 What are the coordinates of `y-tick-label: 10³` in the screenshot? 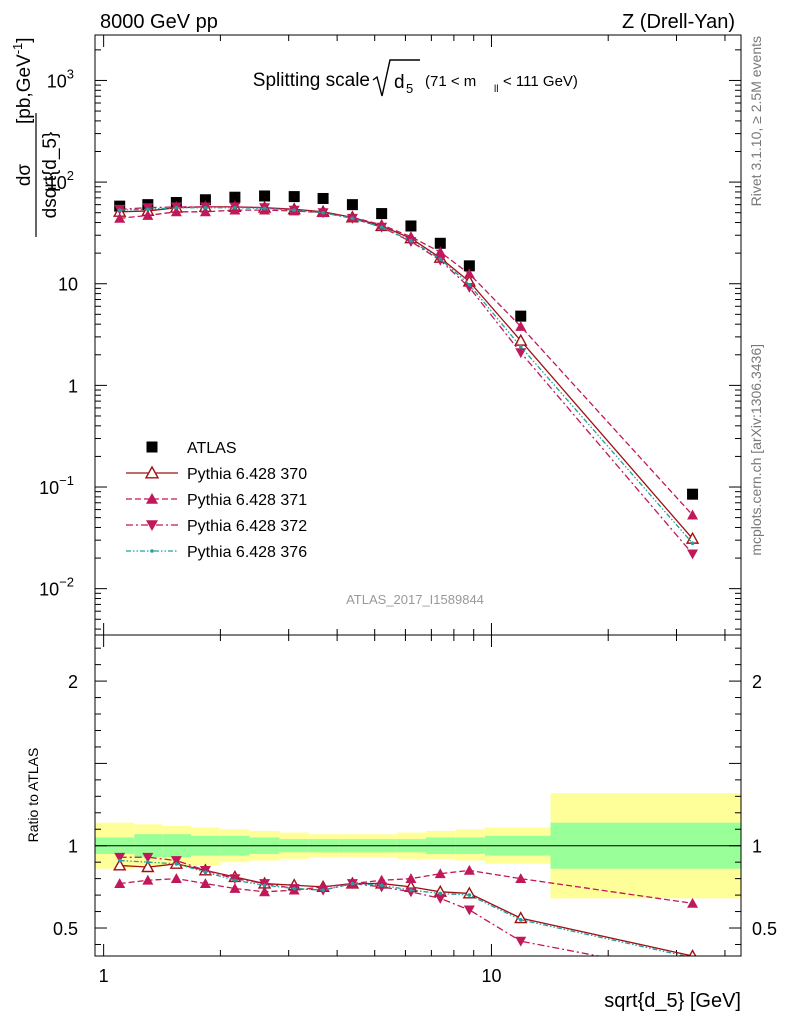 It's located at (60, 78).